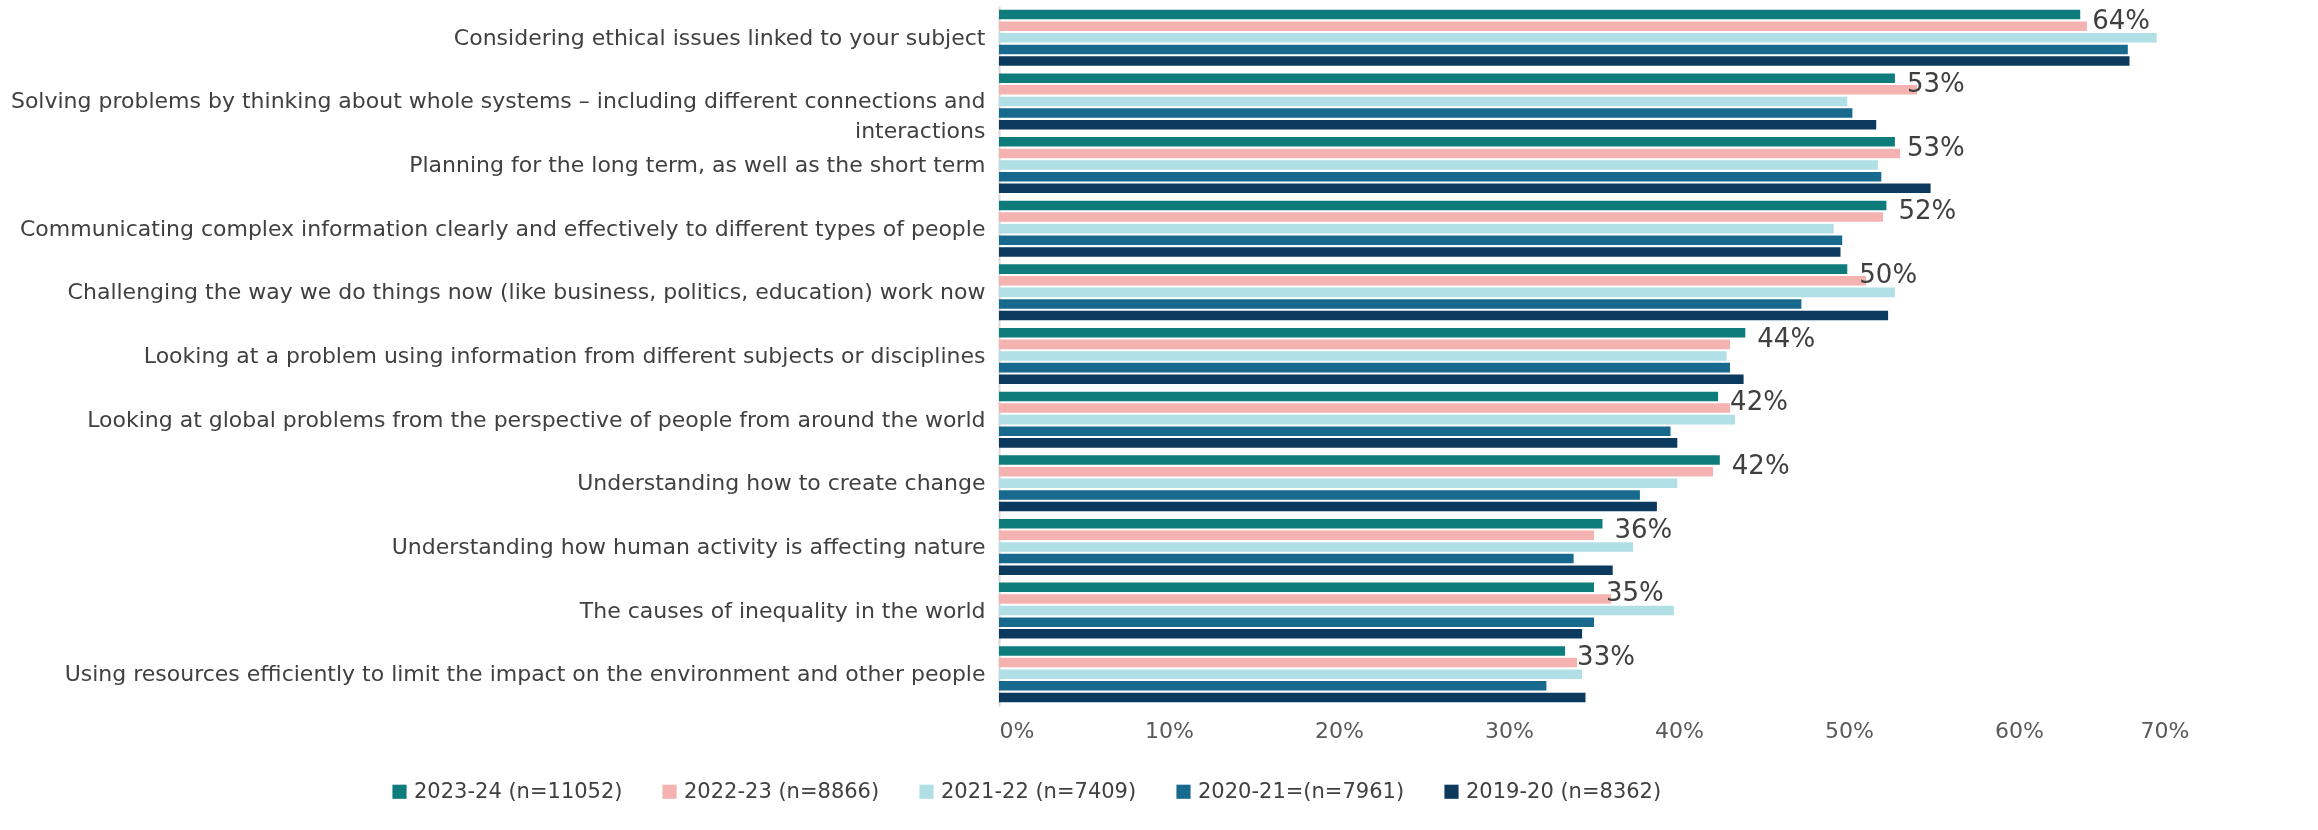  I want to click on data-label: 36%, so click(1643, 528).